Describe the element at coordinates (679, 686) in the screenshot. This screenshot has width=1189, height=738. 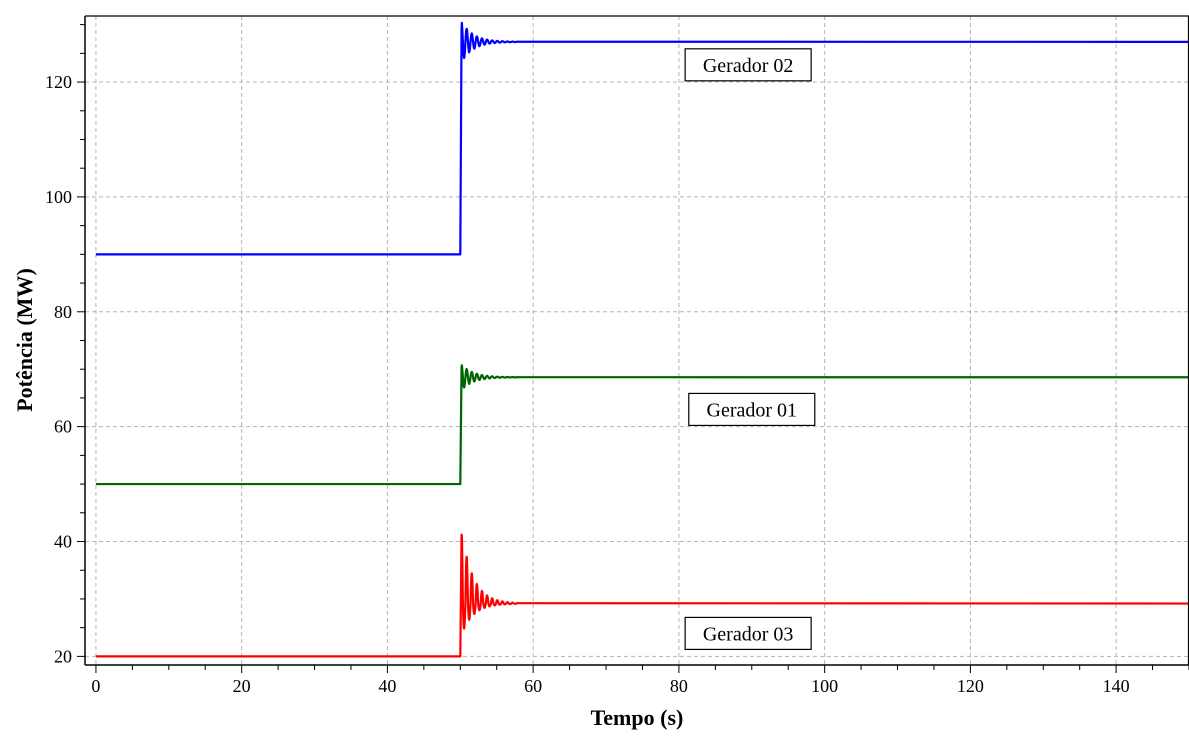
I see `x-tick-label-80: 80` at that location.